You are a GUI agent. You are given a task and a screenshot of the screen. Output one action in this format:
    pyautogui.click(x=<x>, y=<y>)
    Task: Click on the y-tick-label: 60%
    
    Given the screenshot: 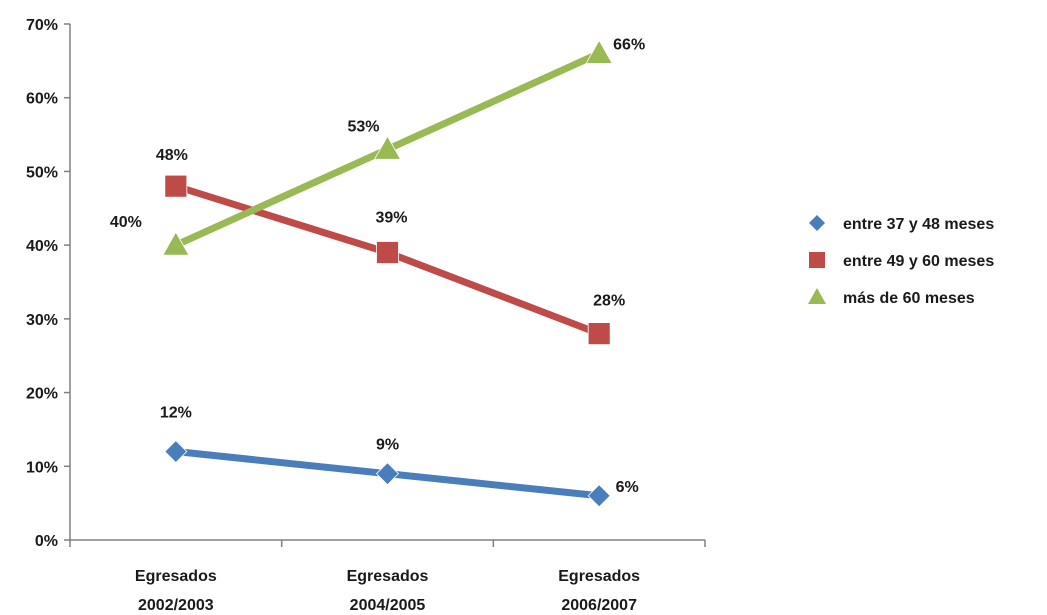 What is the action you would take?
    pyautogui.click(x=42, y=99)
    